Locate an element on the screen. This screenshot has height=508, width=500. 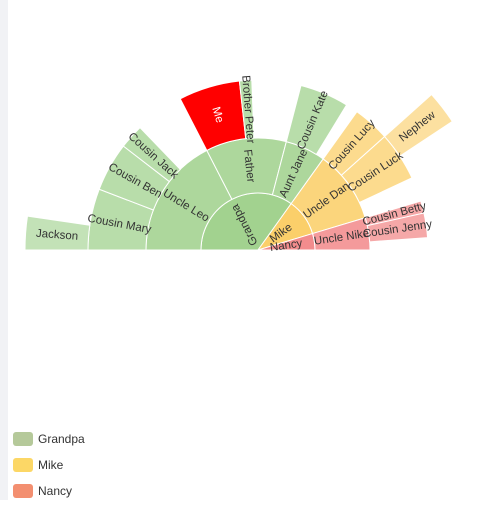
legend-item-nancy: Nancy is located at coordinates (49, 491).